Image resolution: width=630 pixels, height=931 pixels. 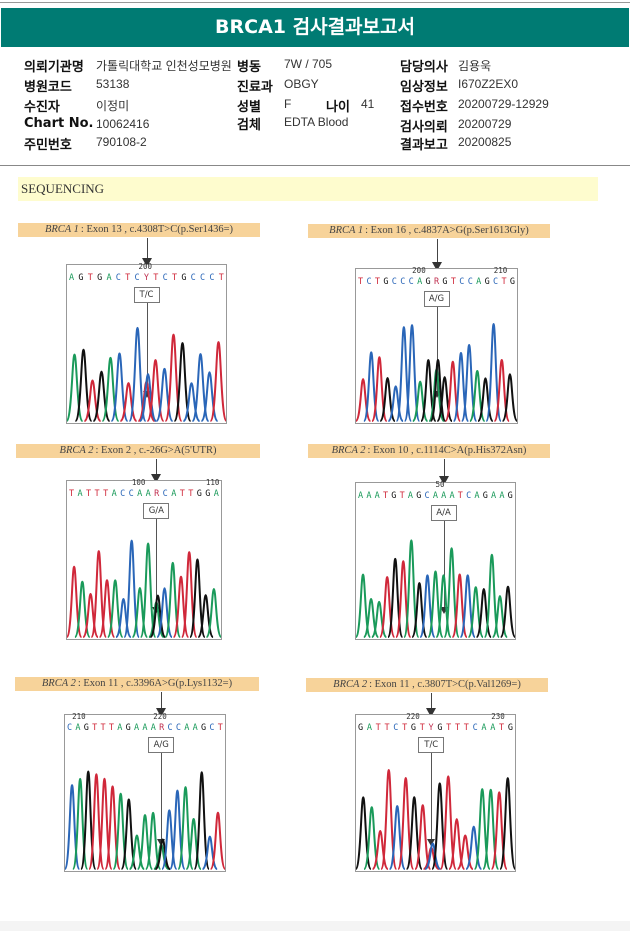 I want to click on doctor-value: 김용욱, so click(x=475, y=66).